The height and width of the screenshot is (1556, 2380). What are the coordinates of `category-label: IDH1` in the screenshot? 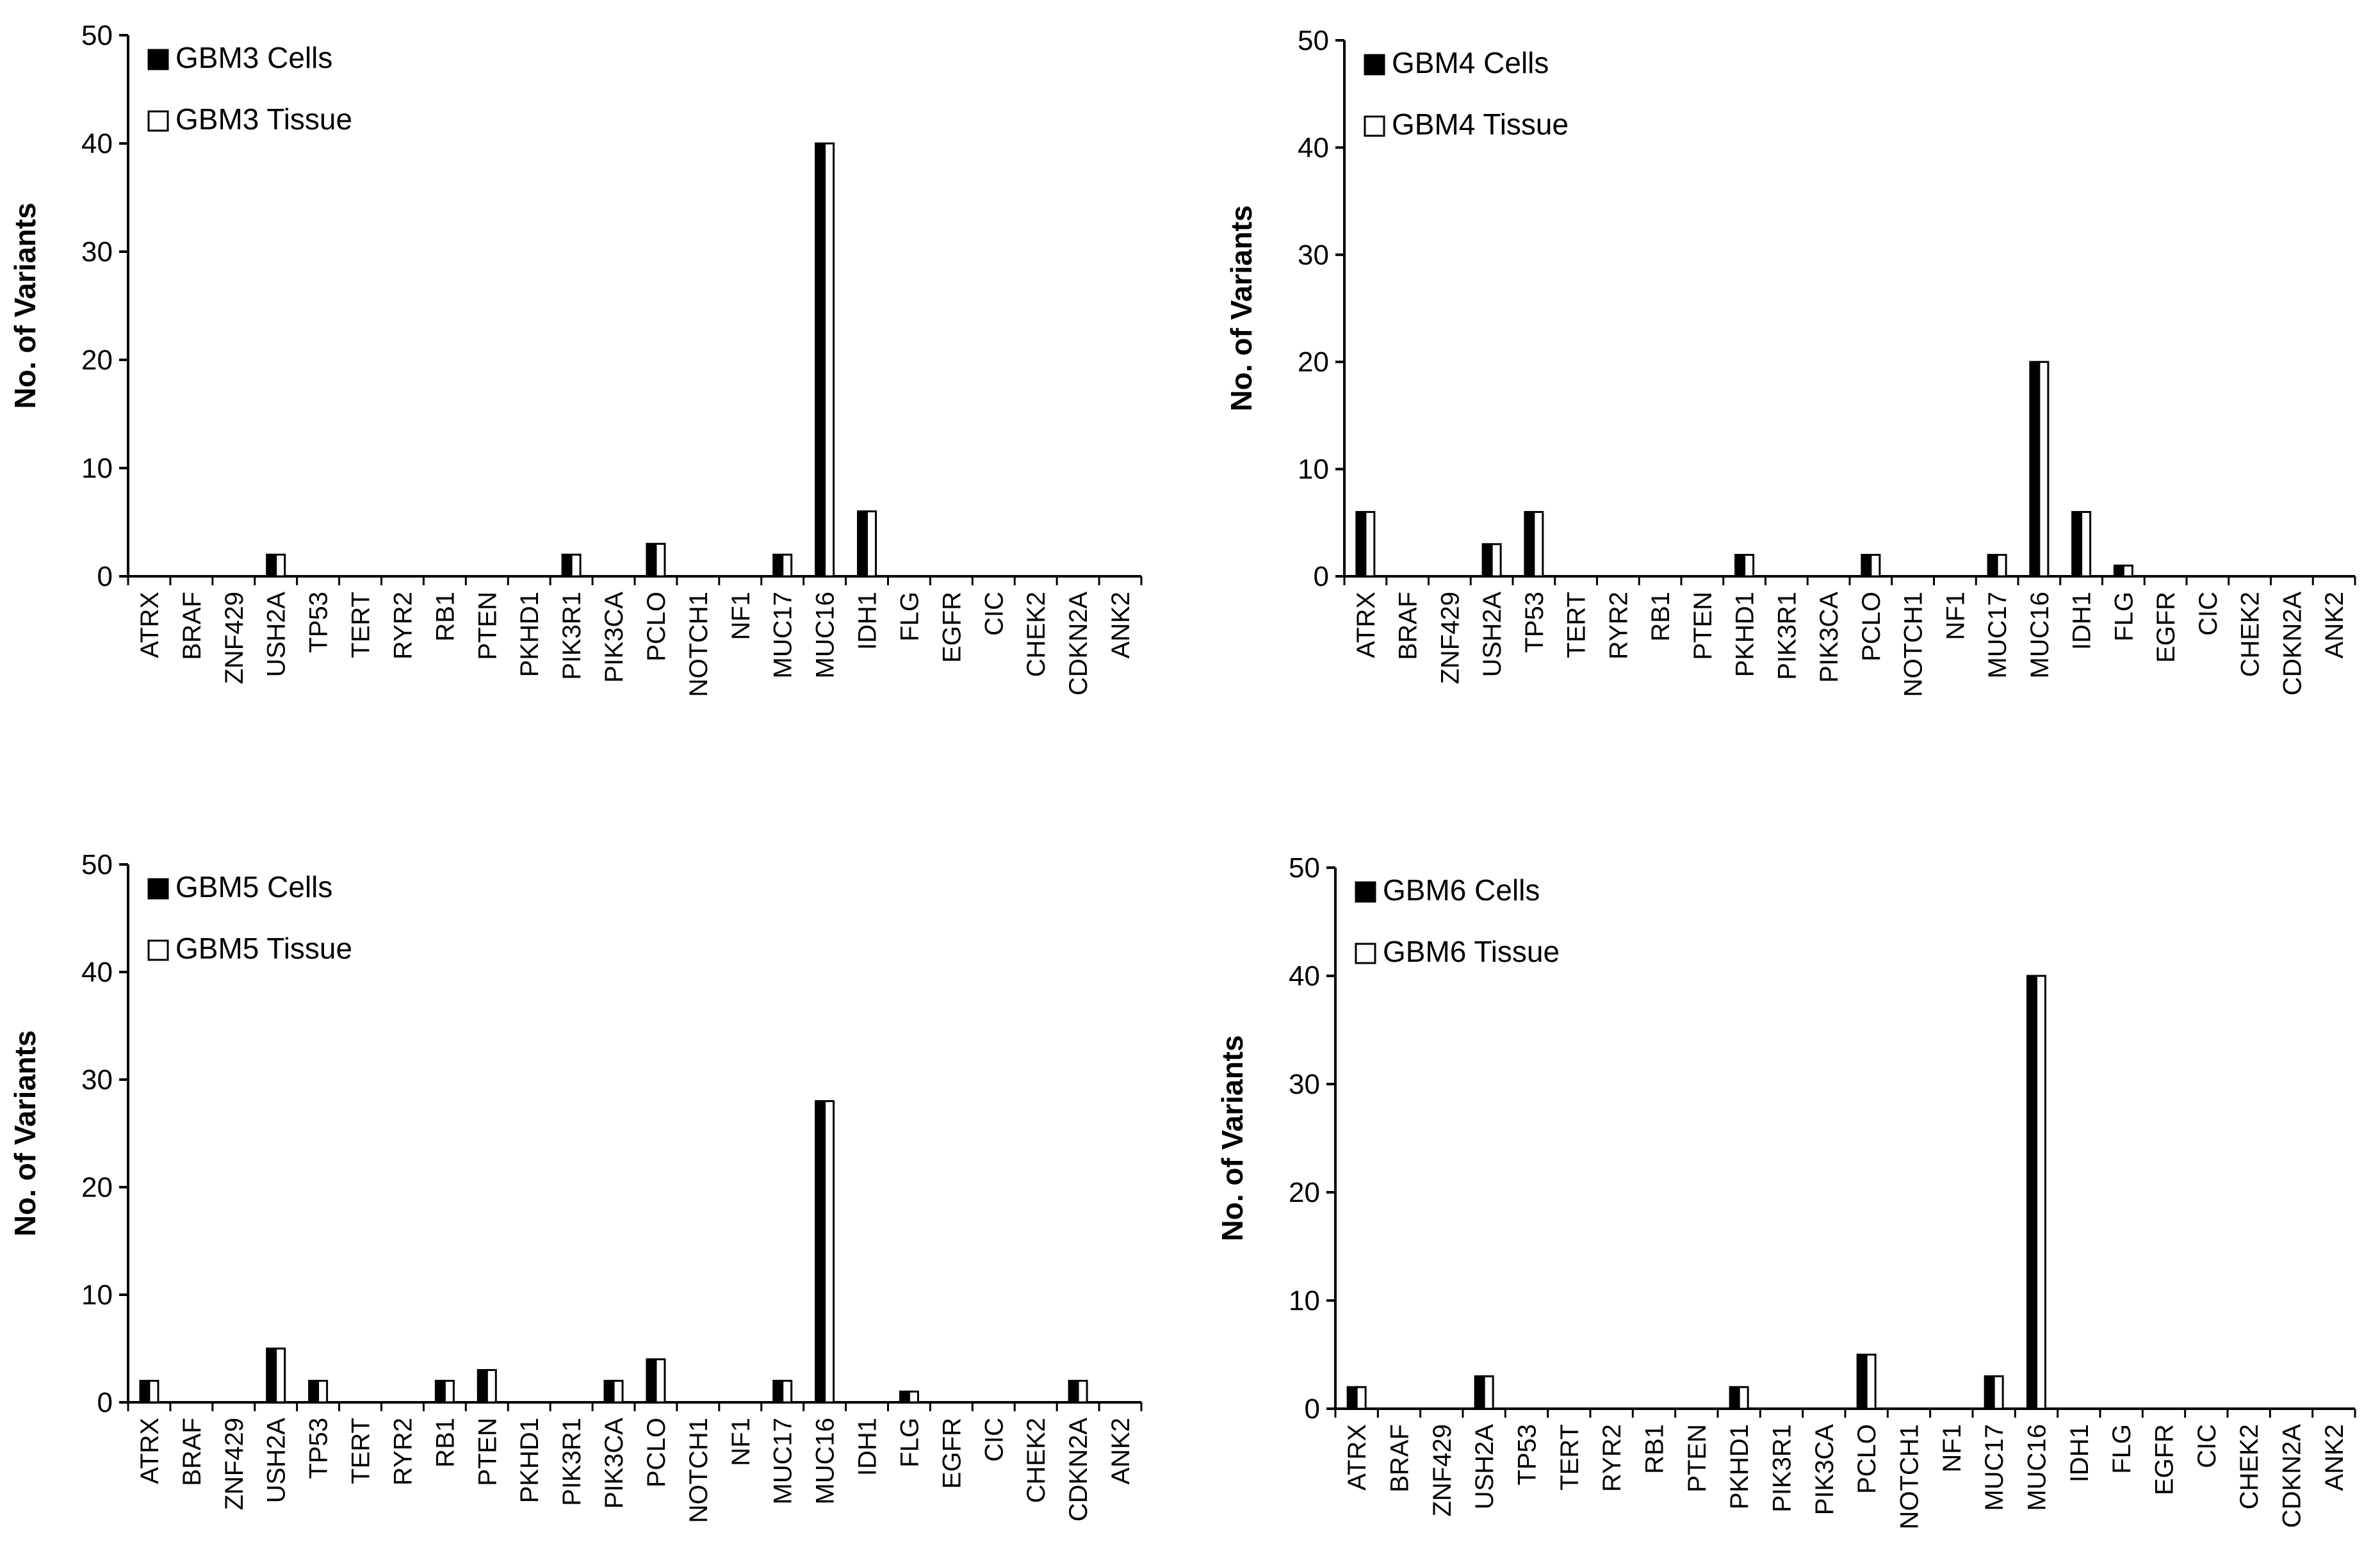 It's located at (2080, 1453).